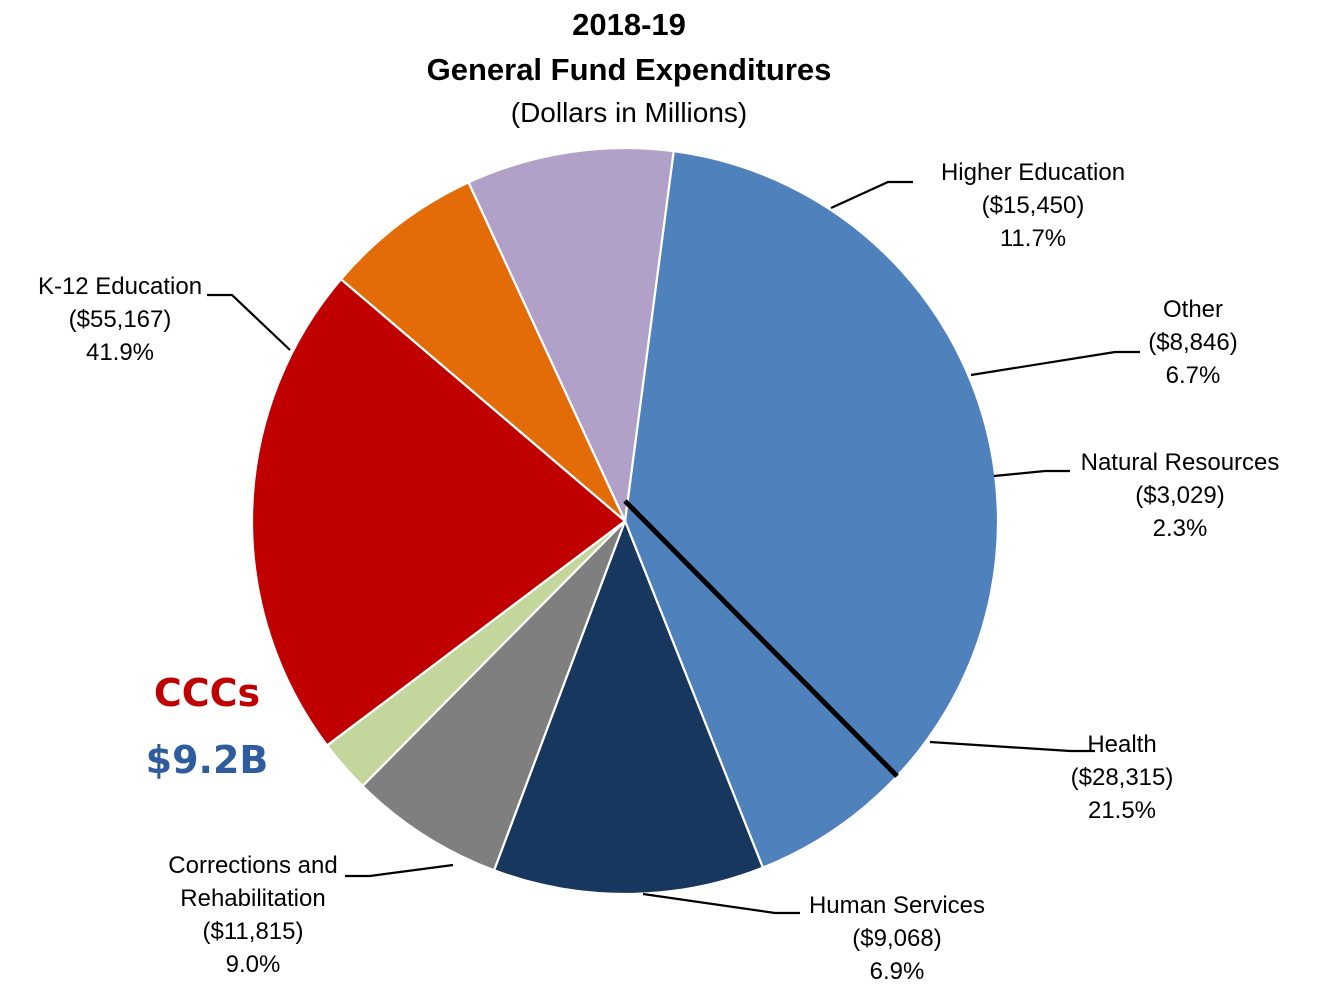 The image size is (1317, 988). I want to click on leader-line-natural-resources, so click(1031, 473).